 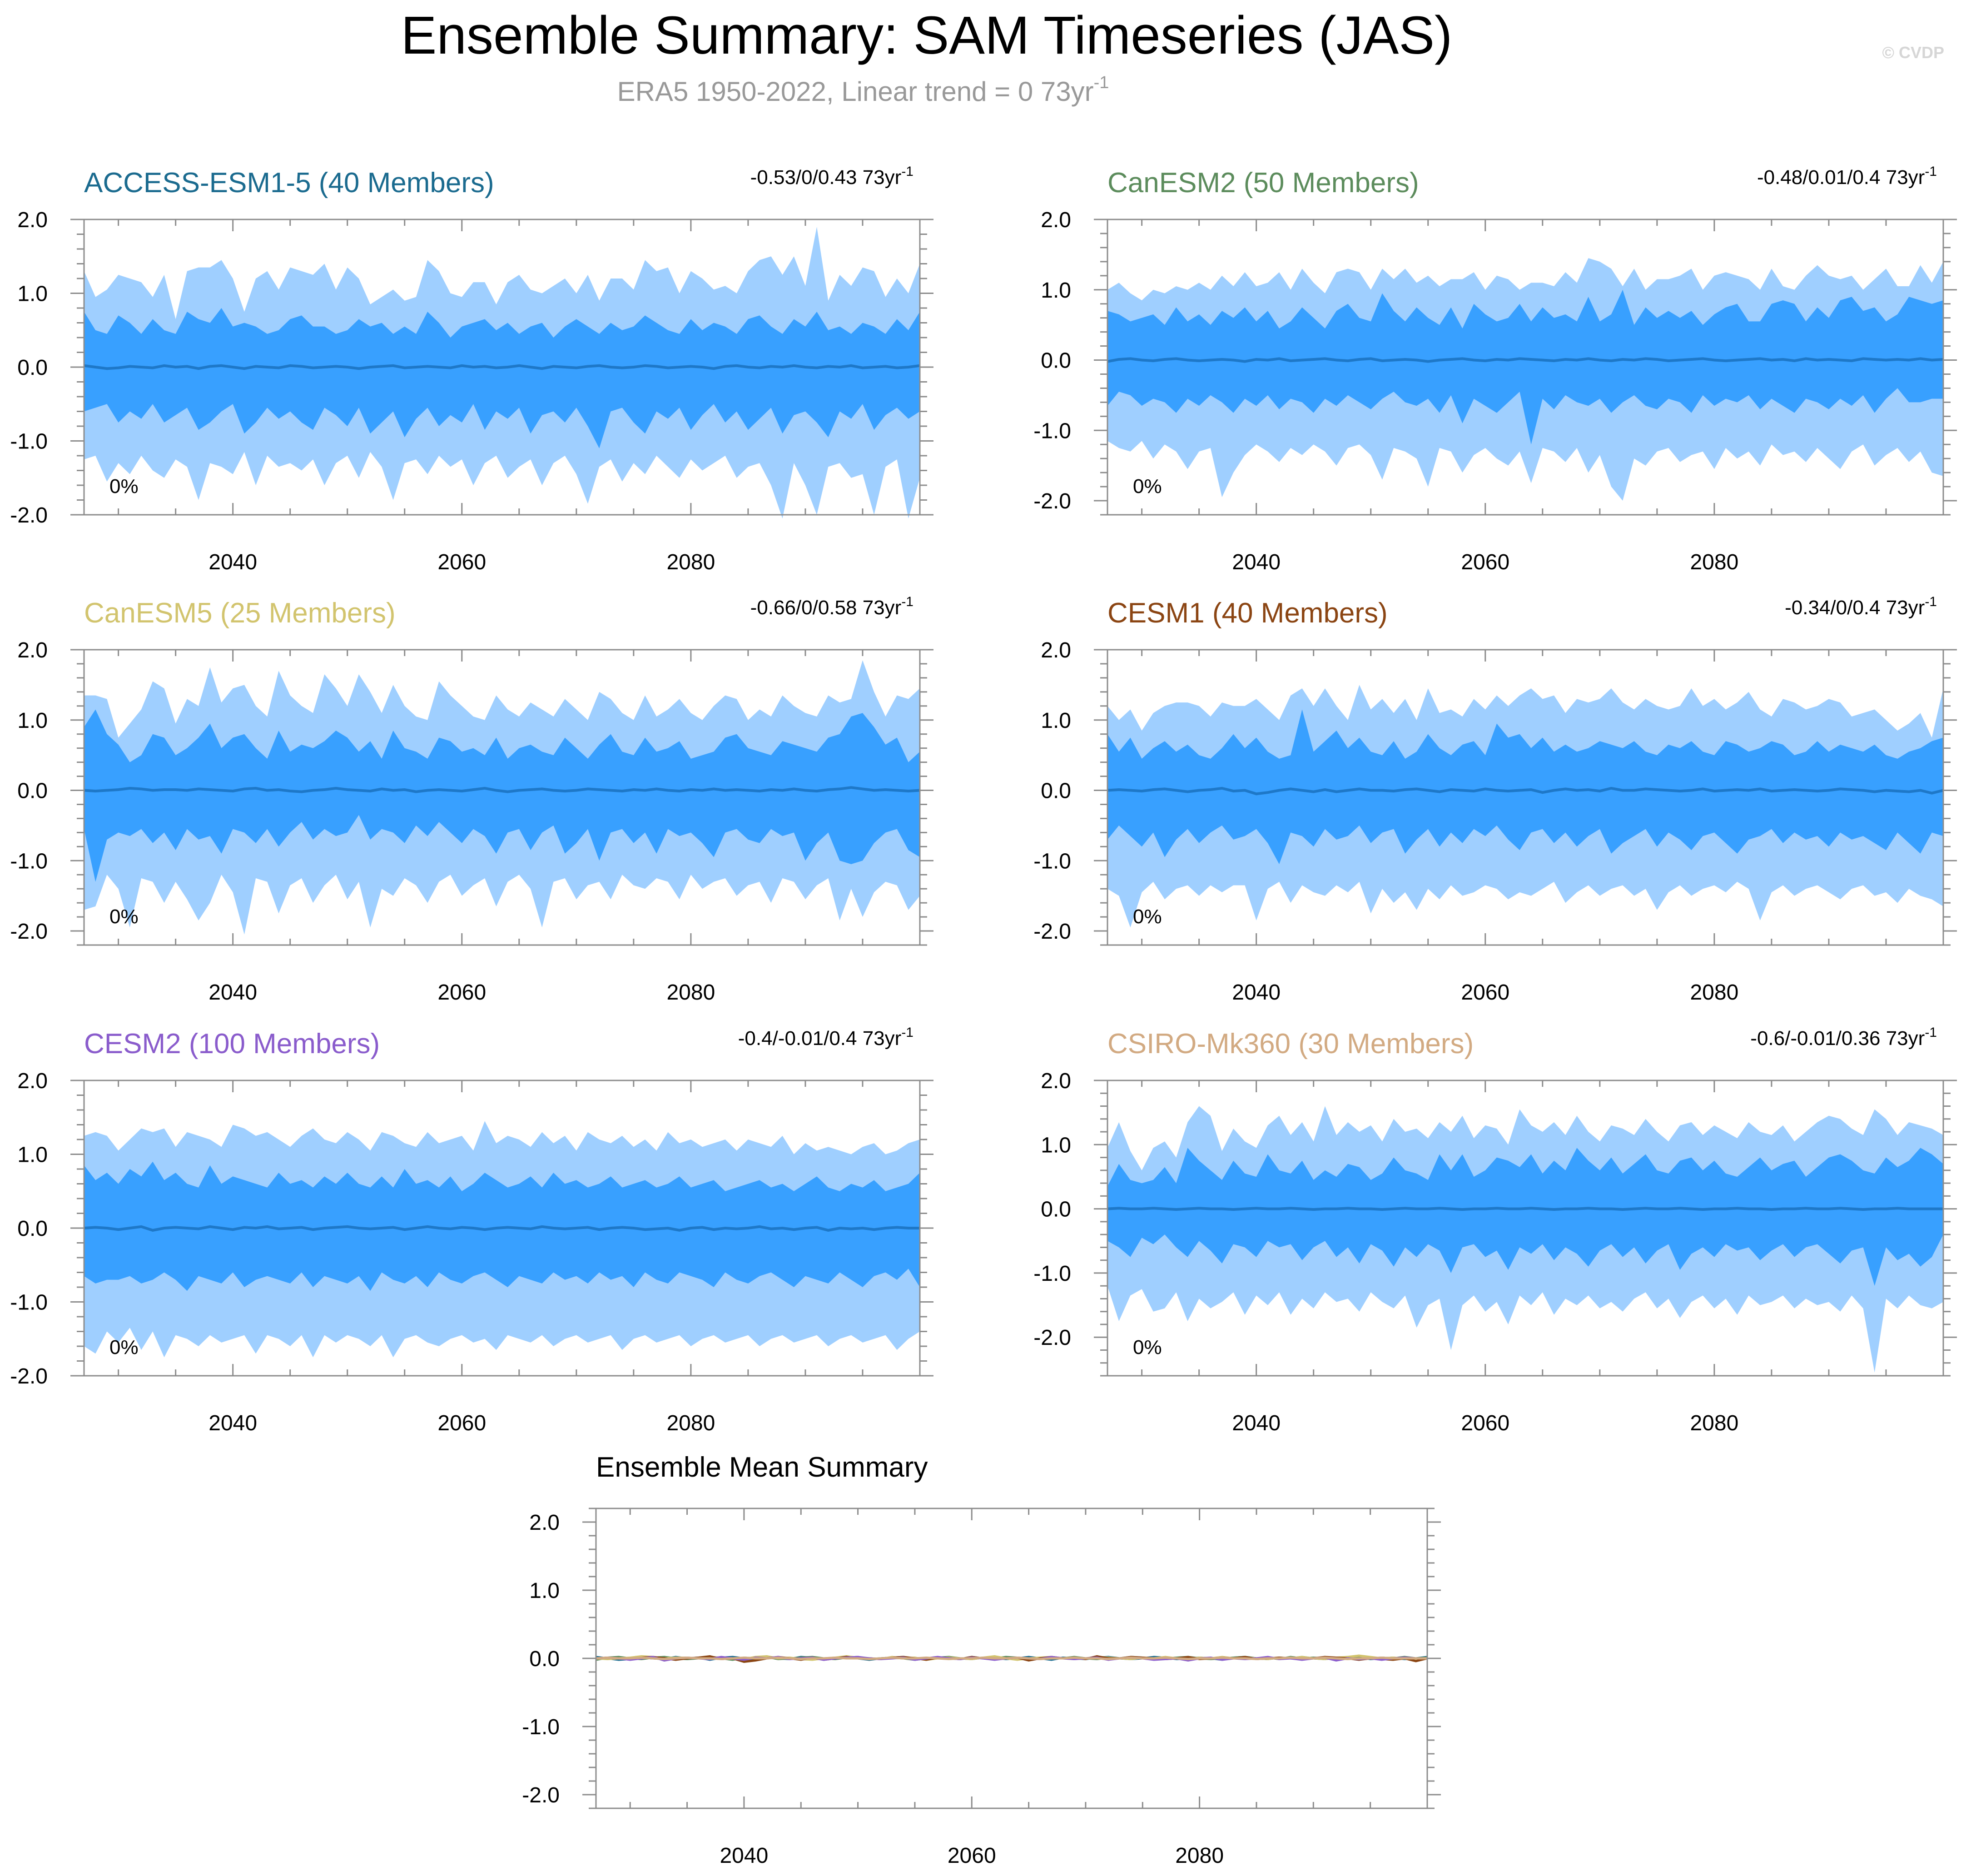 What do you see at coordinates (240, 613) in the screenshot?
I see `panel-title: CanESM5 (25 Members)` at bounding box center [240, 613].